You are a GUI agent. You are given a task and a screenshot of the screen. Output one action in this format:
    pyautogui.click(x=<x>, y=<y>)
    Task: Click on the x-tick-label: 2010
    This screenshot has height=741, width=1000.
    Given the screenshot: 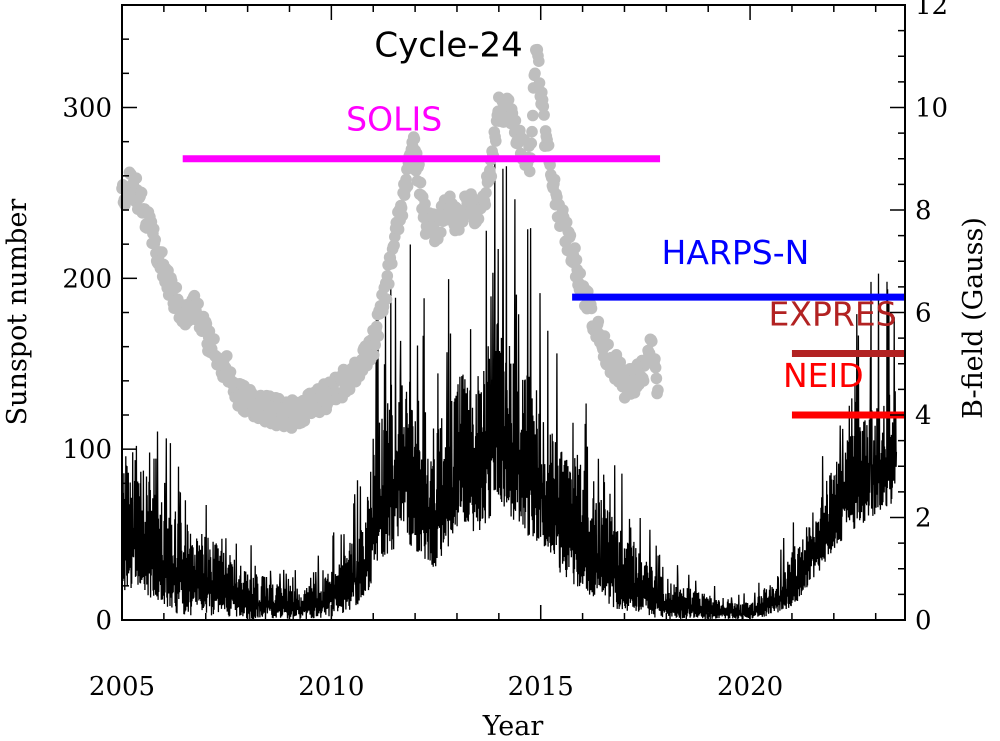 What is the action you would take?
    pyautogui.click(x=331, y=687)
    